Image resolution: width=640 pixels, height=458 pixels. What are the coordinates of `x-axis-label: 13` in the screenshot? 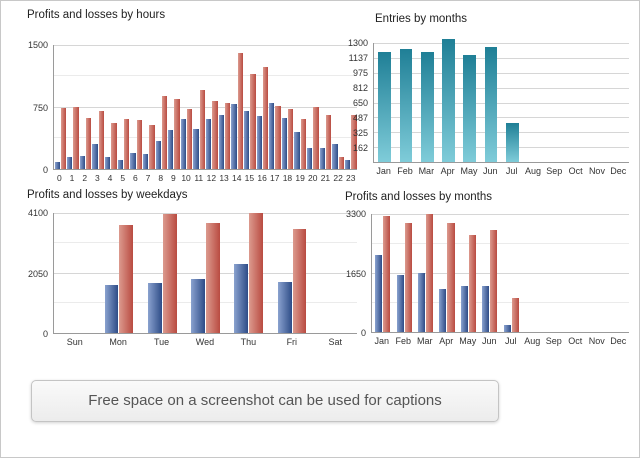 It's located at (224, 178).